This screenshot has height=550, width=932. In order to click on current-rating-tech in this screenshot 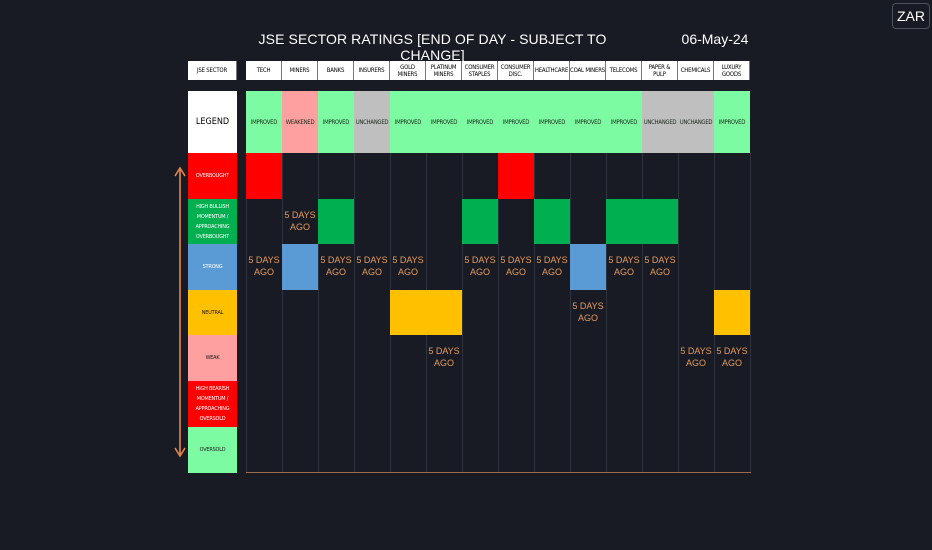, I will do `click(264, 176)`.